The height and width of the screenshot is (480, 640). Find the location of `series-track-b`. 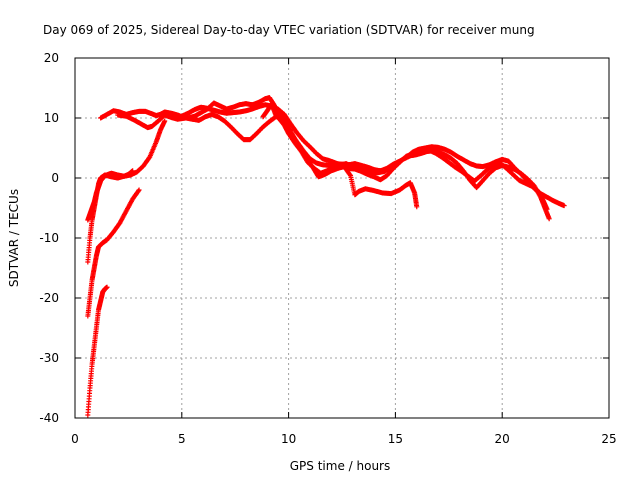

series-track-b is located at coordinates (113, 253).